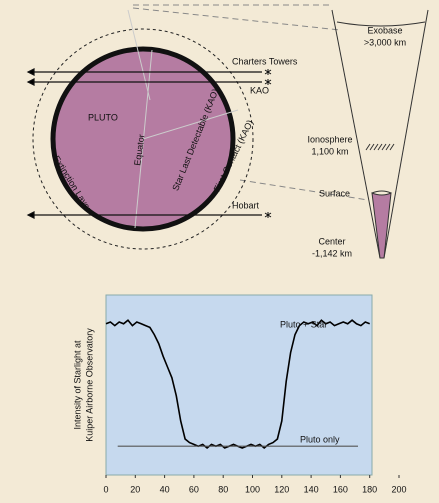 The height and width of the screenshot is (503, 439). Describe the element at coordinates (384, 30) in the screenshot. I see `exobase-label: Exobase` at that location.